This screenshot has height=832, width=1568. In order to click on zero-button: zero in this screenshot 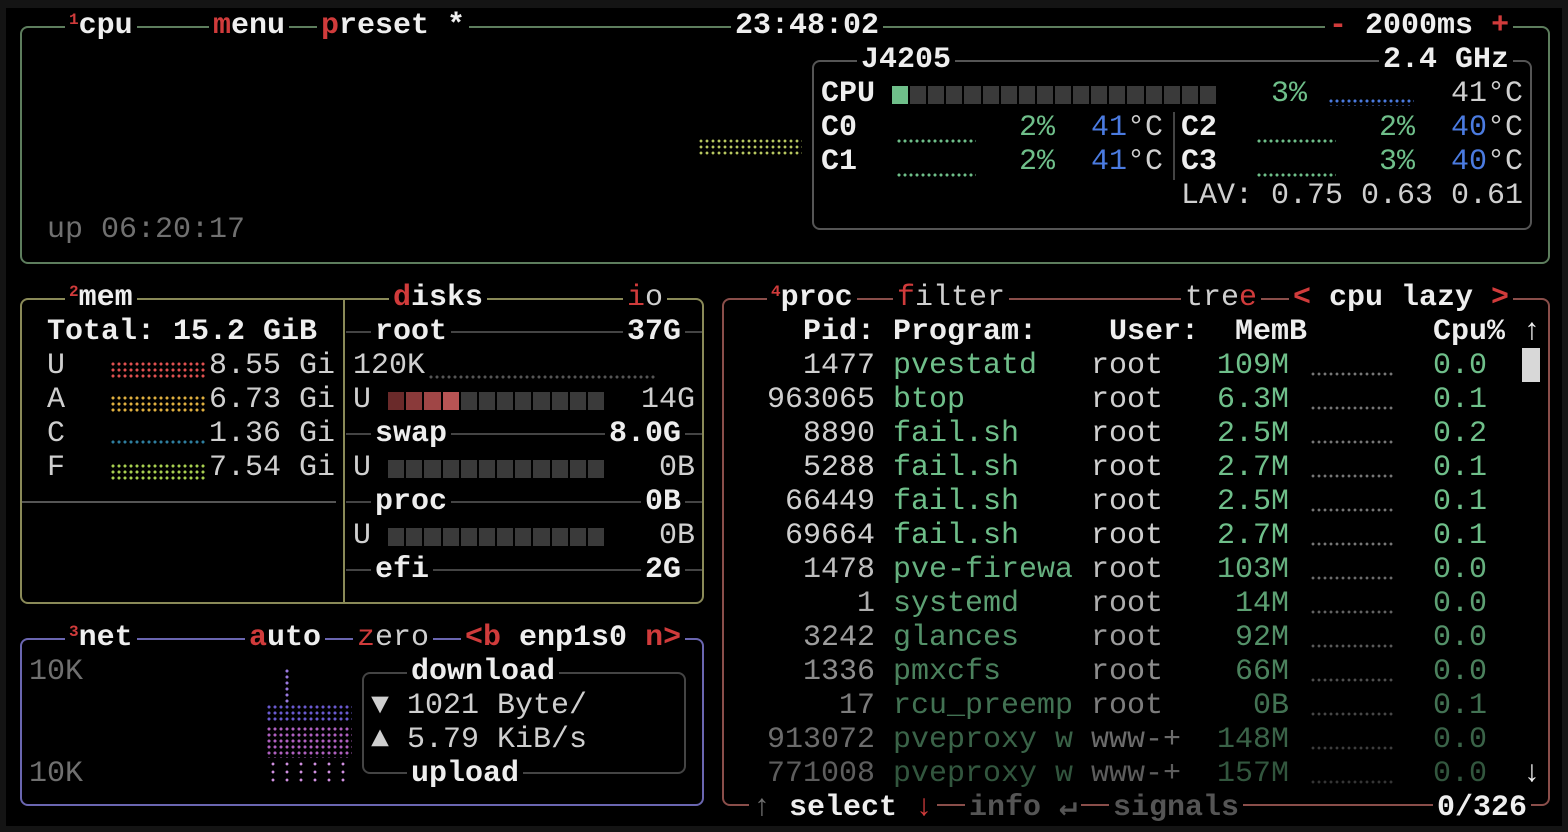, I will do `click(393, 638)`.